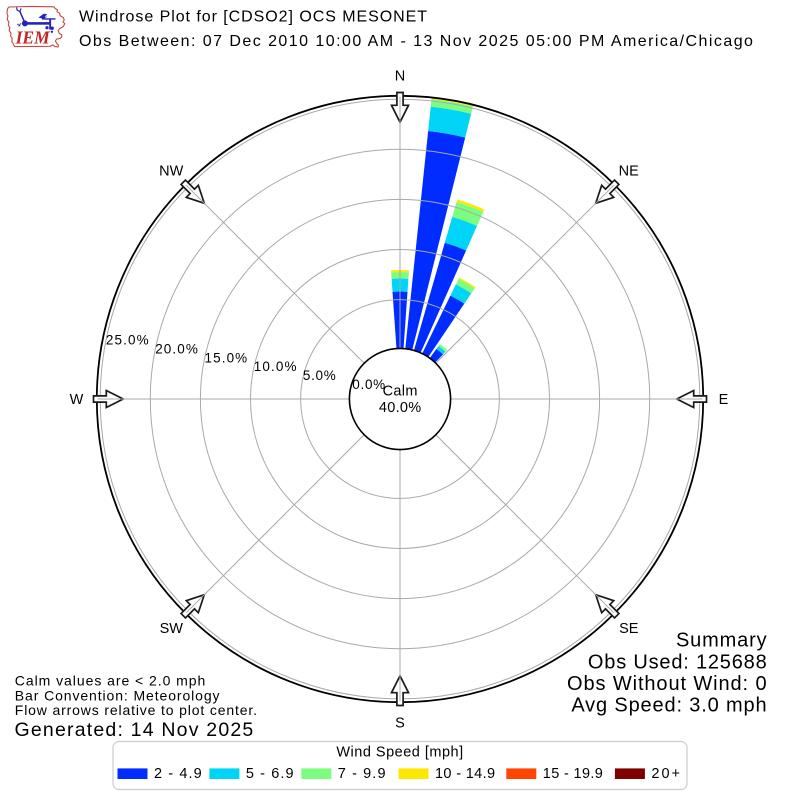 The width and height of the screenshot is (800, 800). What do you see at coordinates (136, 710) in the screenshot?
I see `svg-text:Flow arrows relative to plot c: Flow arrows relative to plot center.` at bounding box center [136, 710].